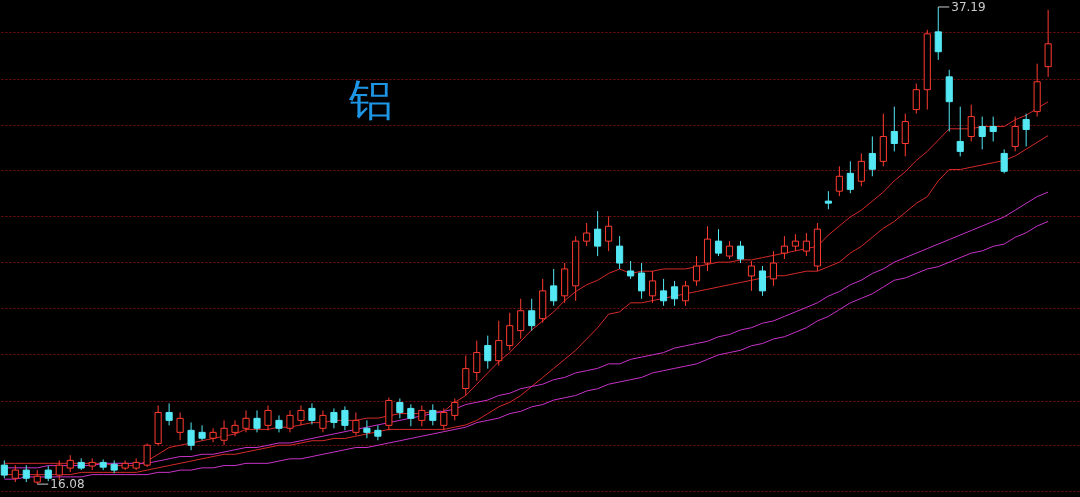  What do you see at coordinates (370, 99) in the screenshot?
I see `text: 铝` at bounding box center [370, 99].